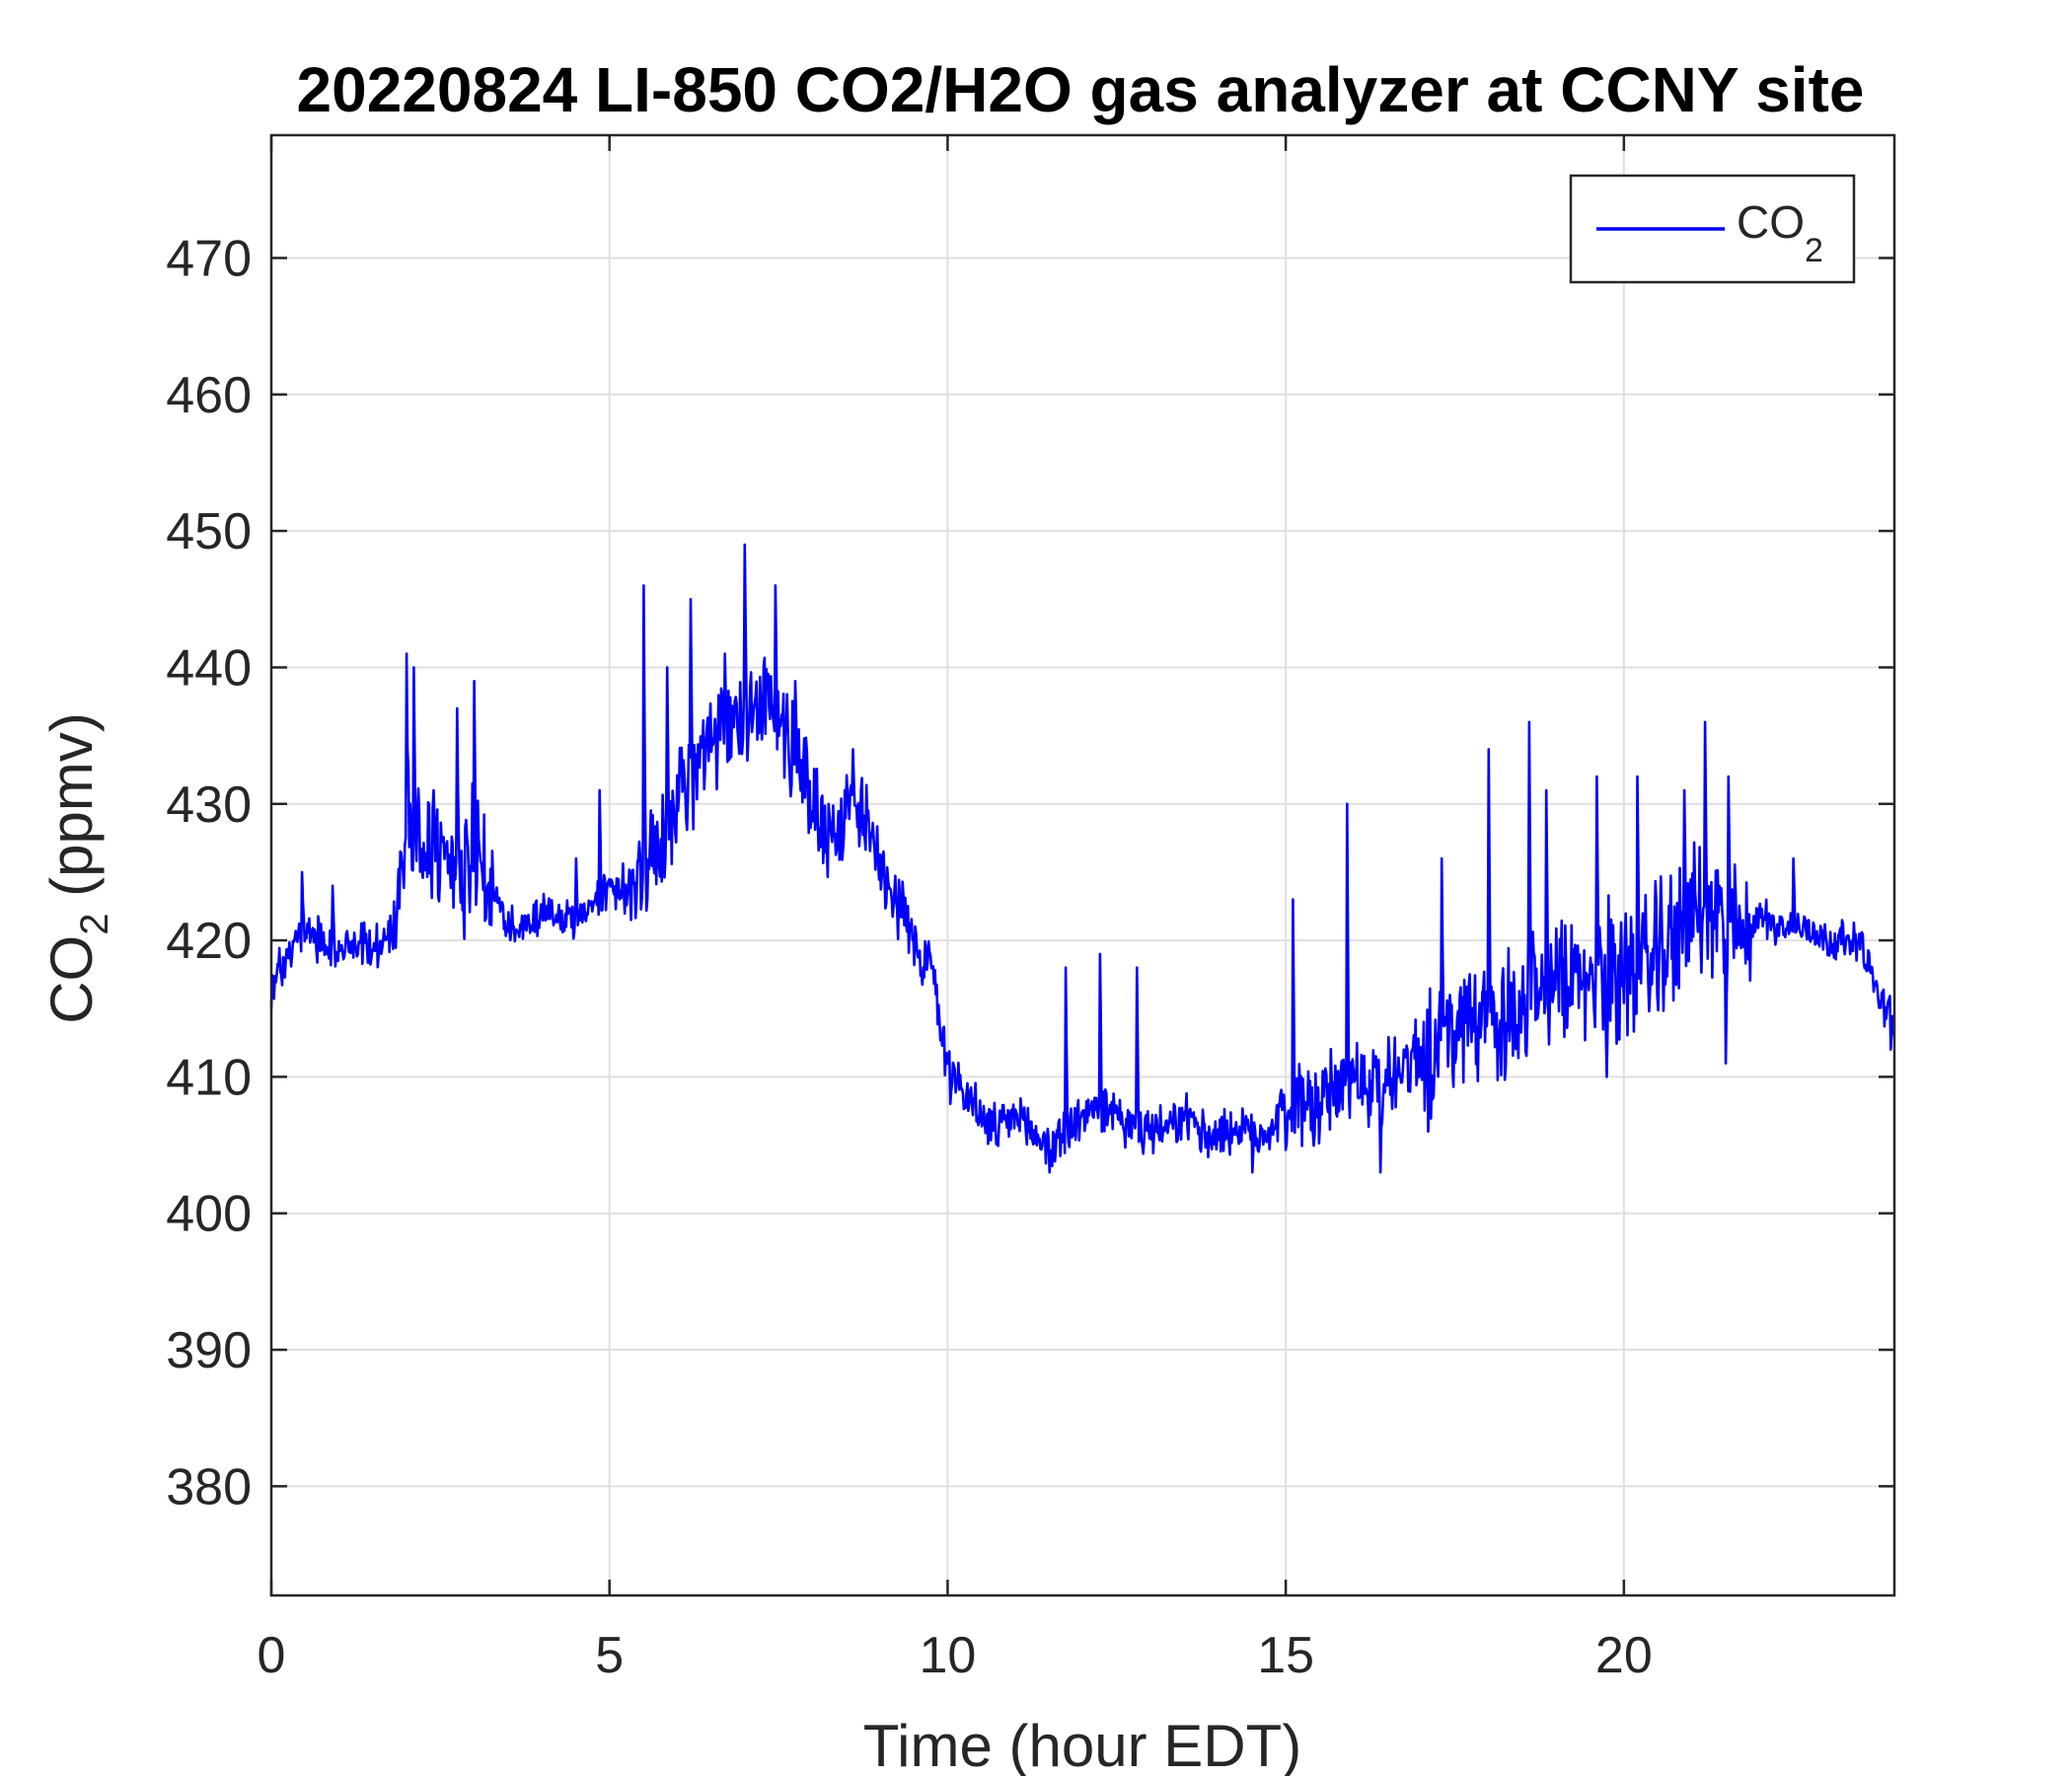  What do you see at coordinates (209, 668) in the screenshot?
I see `y-tick-label: 440` at bounding box center [209, 668].